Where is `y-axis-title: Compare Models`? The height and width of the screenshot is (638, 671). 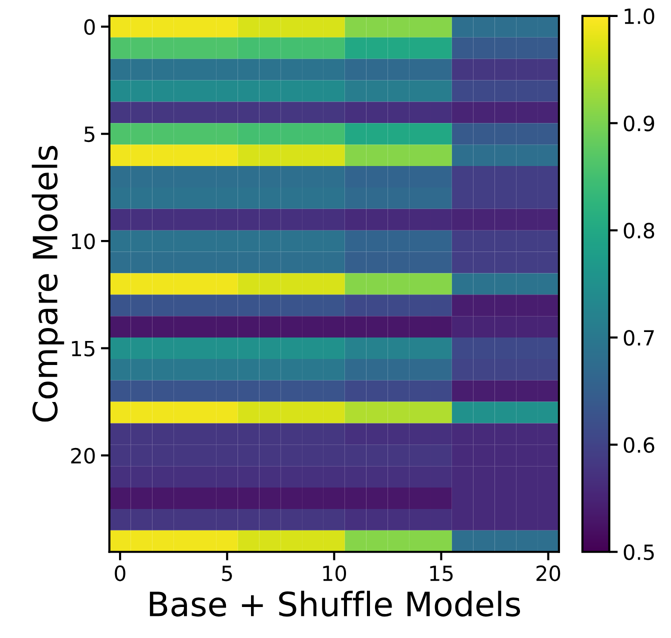
y-axis-title: Compare Models is located at coordinates (48, 284).